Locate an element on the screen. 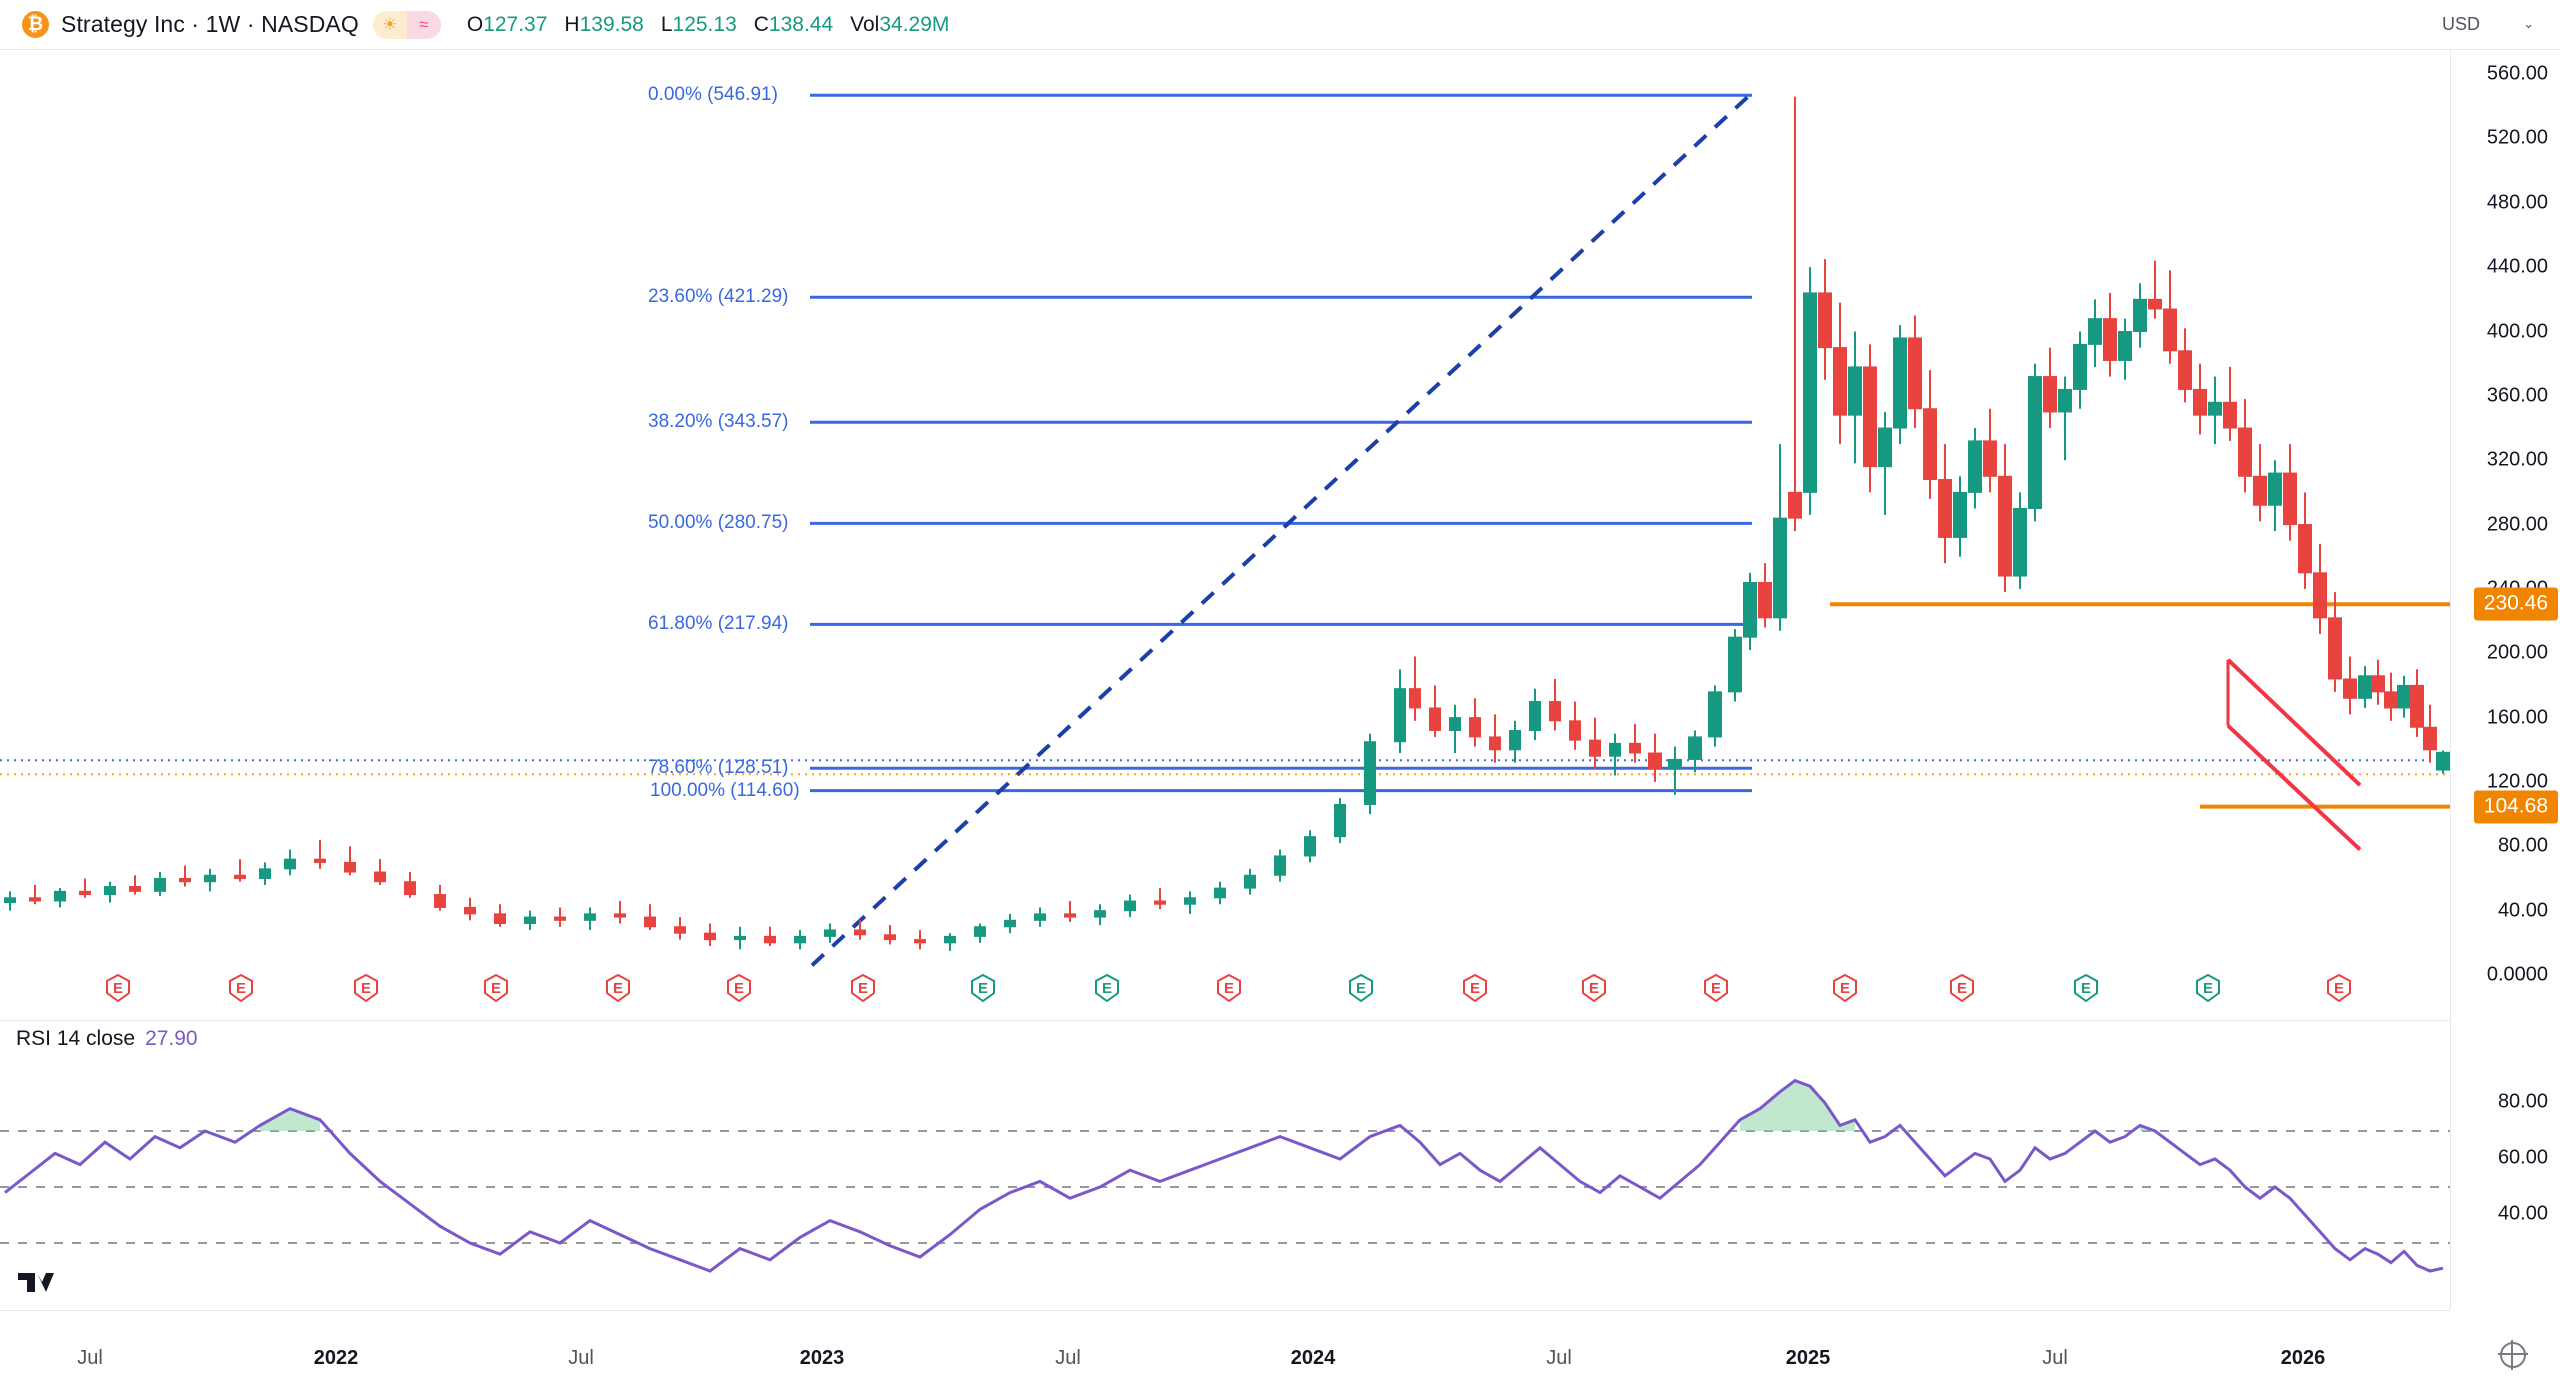 Image resolution: width=2560 pixels, height=1392 pixels. crosshair-mode-icon is located at coordinates (2513, 1355).